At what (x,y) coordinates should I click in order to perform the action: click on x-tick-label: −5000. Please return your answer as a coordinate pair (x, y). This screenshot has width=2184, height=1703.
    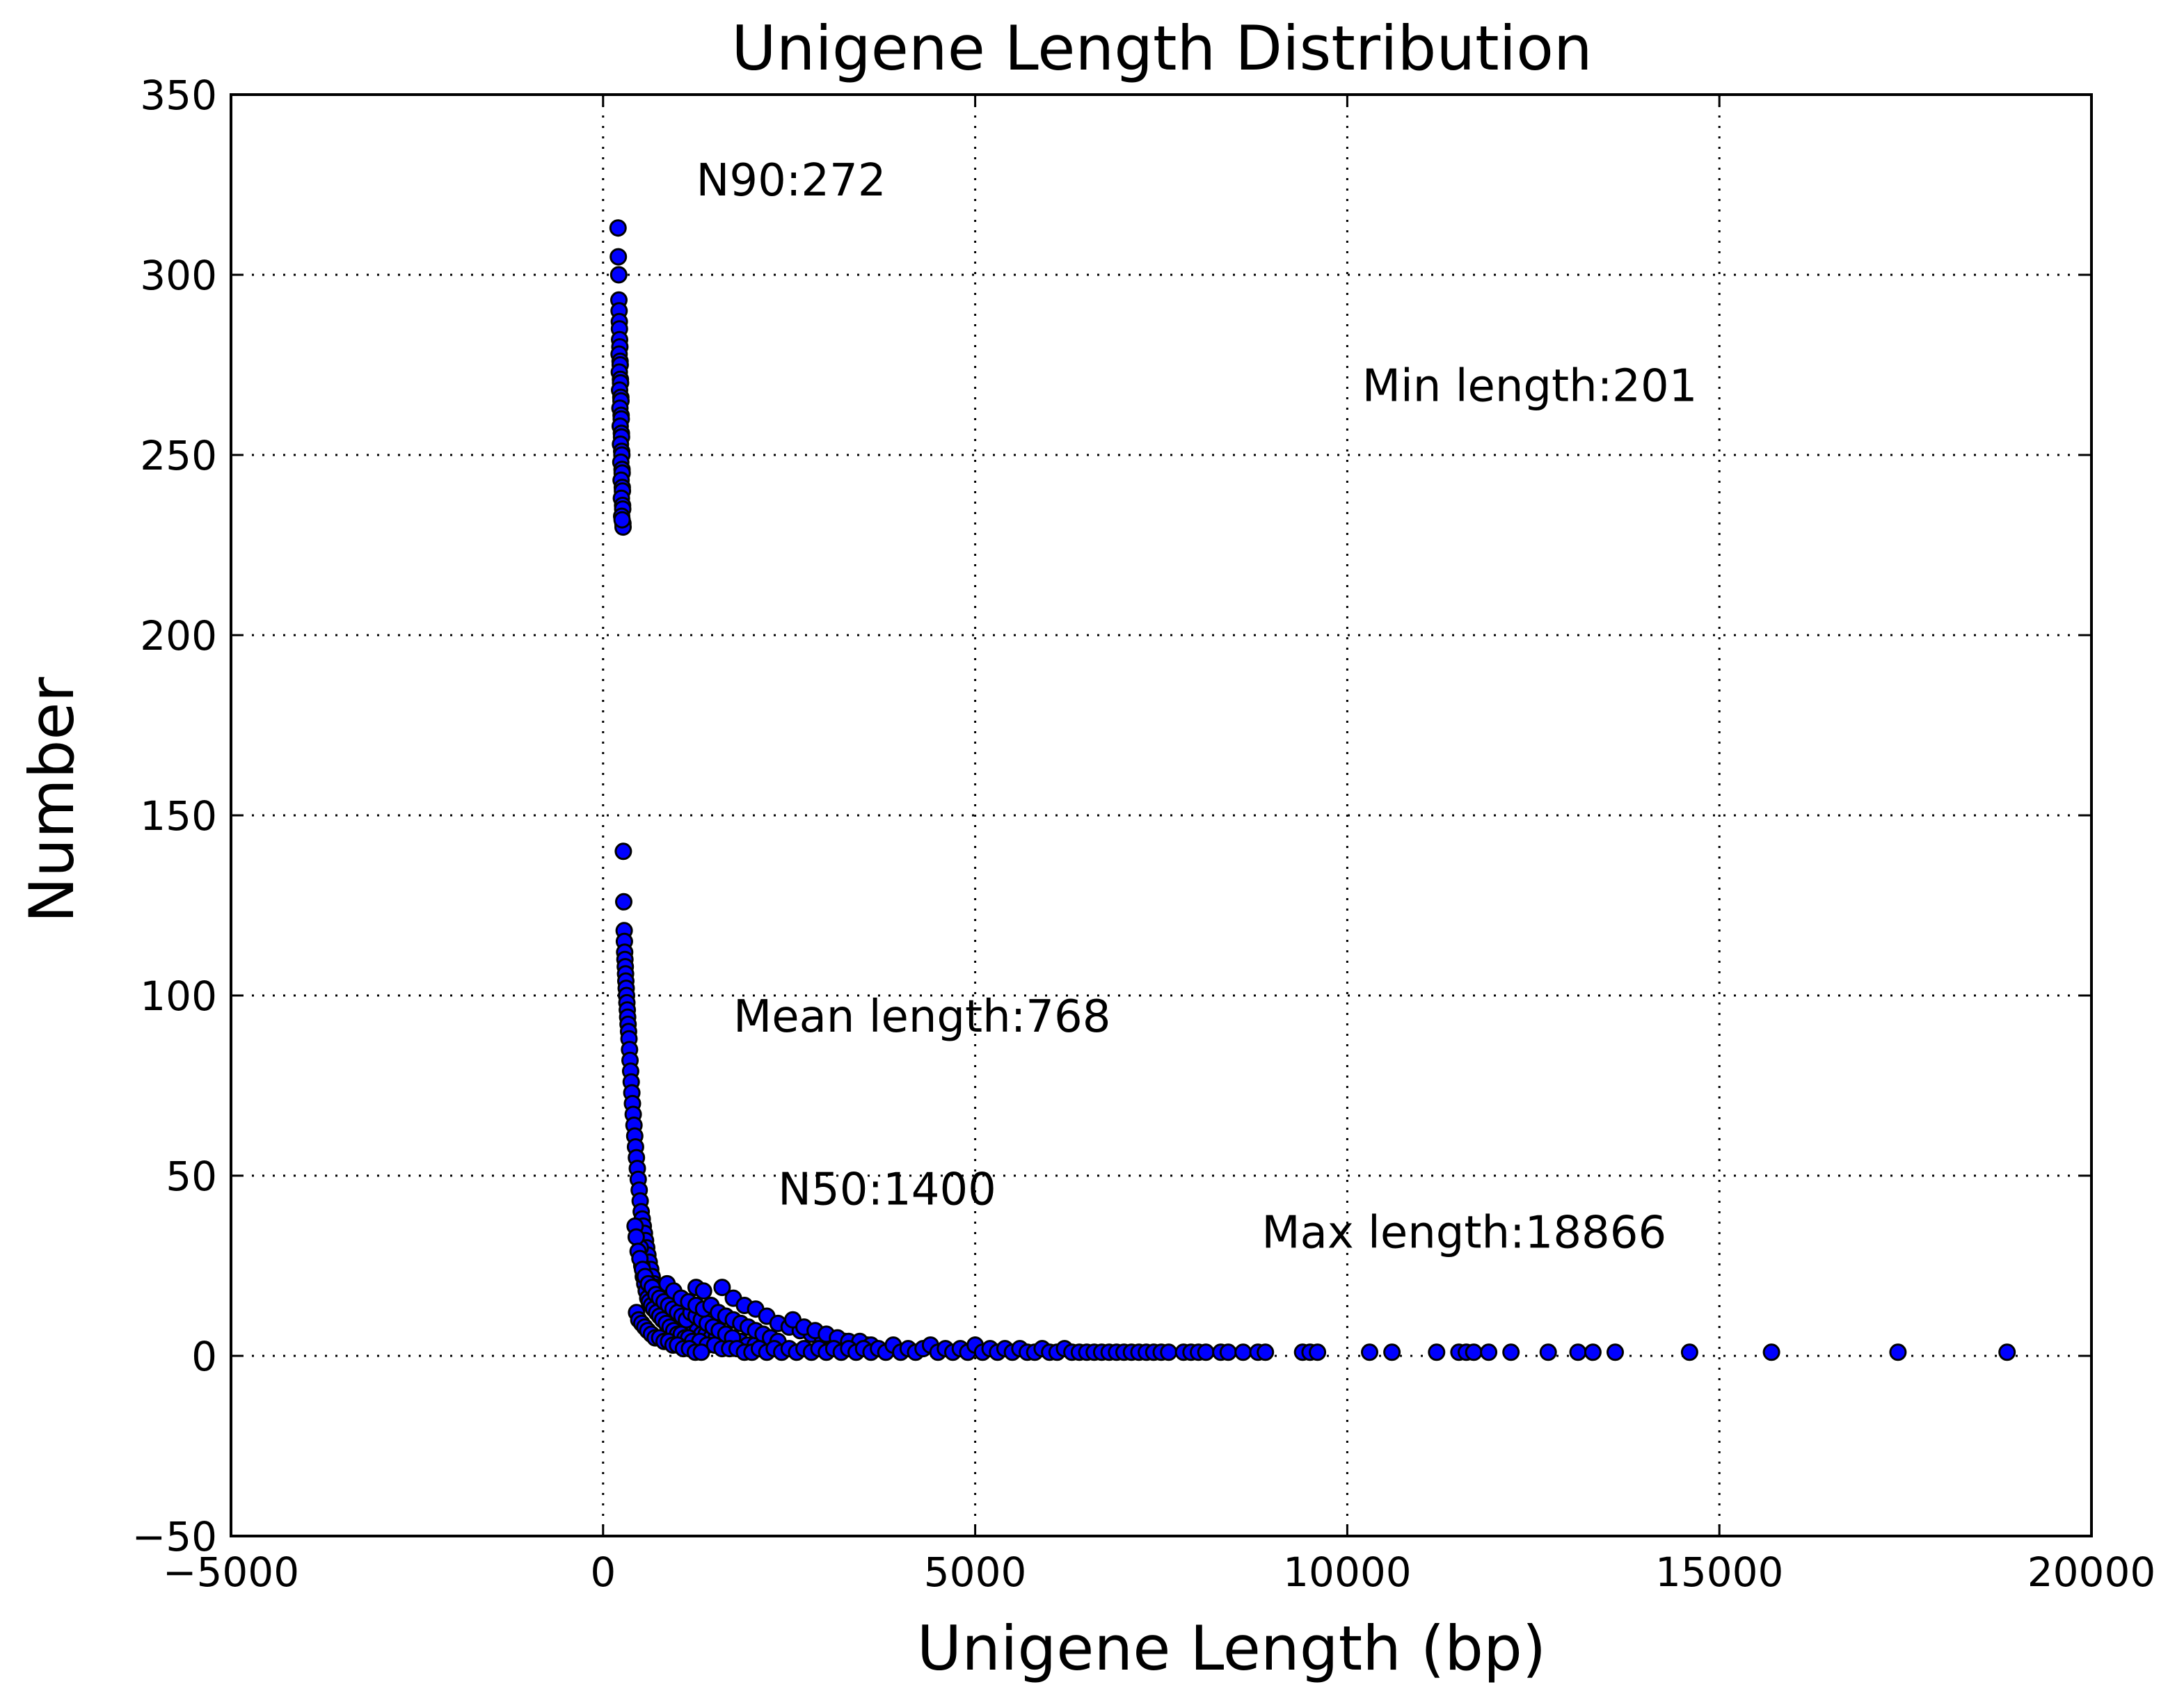
    Looking at the image, I should click on (231, 1572).